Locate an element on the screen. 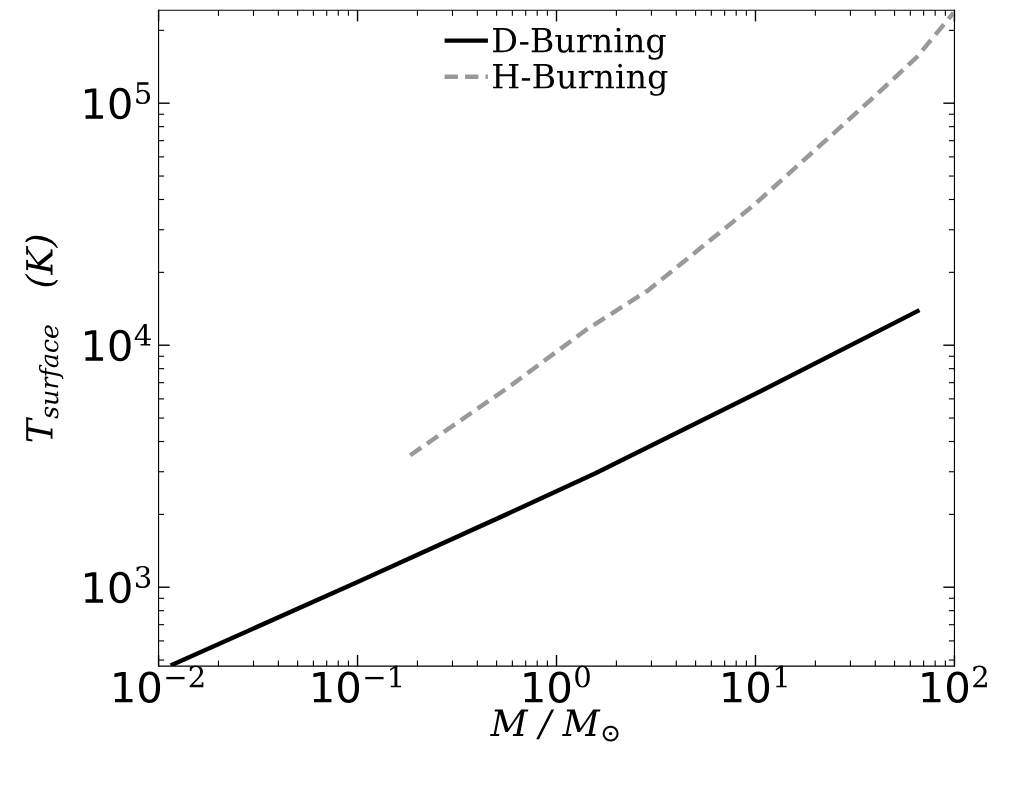 This screenshot has height=793, width=1010. x-axis-title: M / M$_{⊙}$ is located at coordinates (554, 725).